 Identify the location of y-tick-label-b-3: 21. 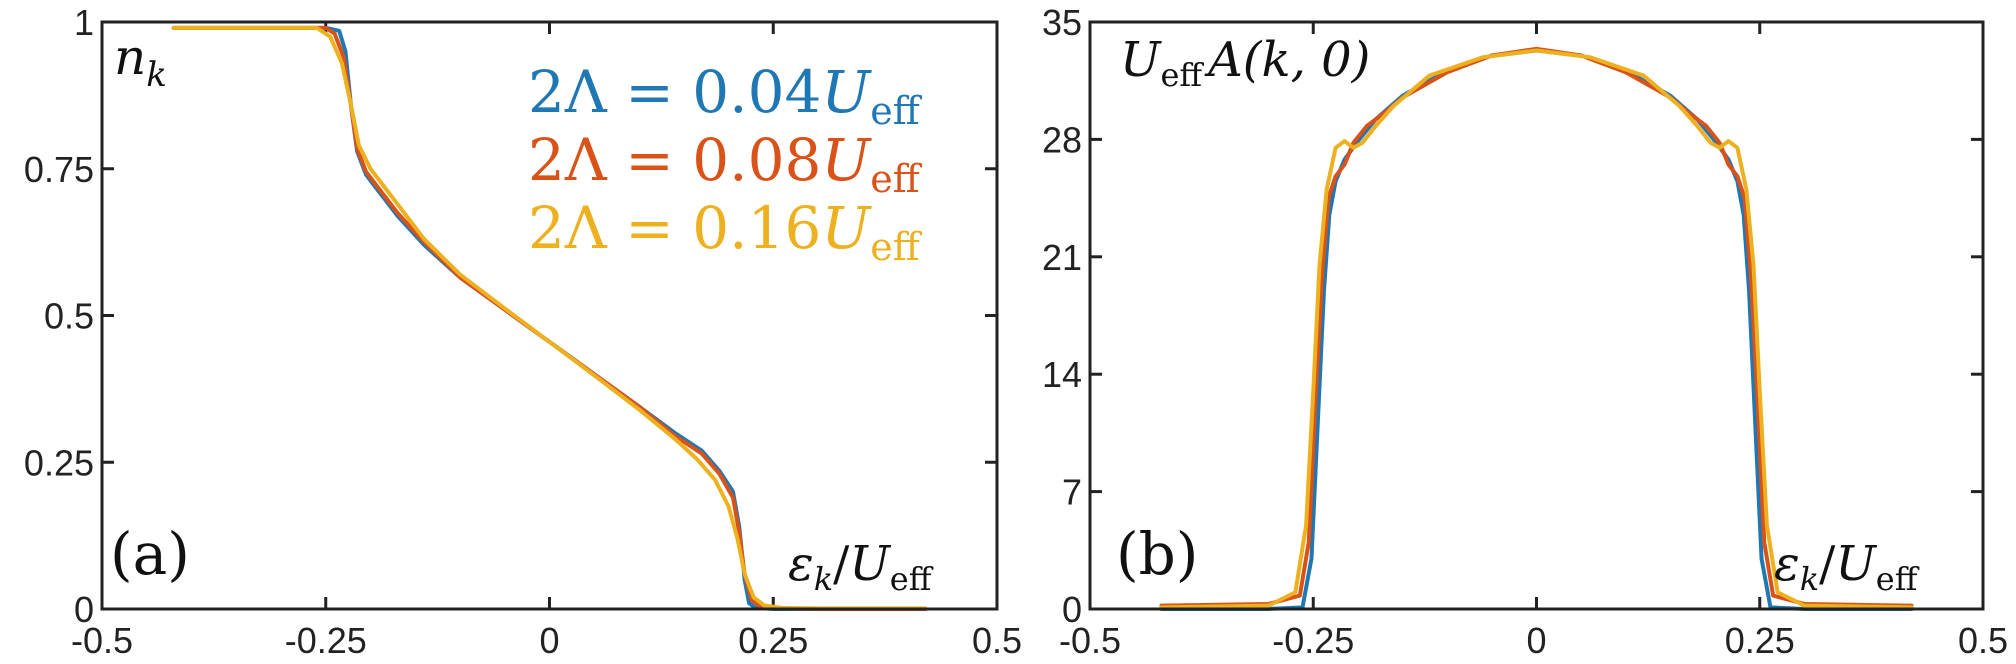
(1062, 257).